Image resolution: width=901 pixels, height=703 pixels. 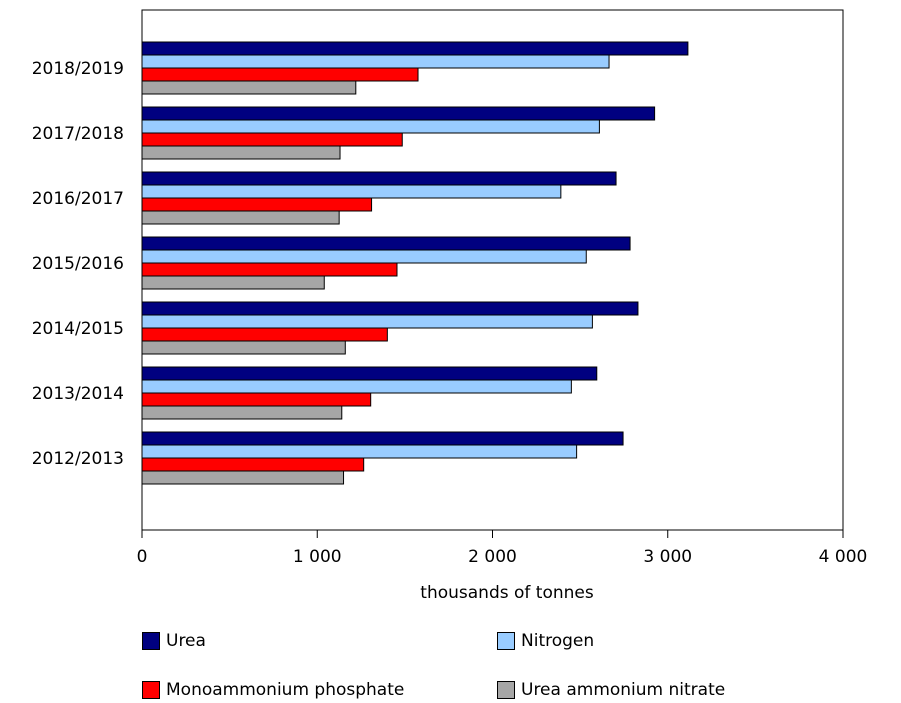 I want to click on bar-urea-ammonium-nitrate-2013-2014, so click(x=242, y=412).